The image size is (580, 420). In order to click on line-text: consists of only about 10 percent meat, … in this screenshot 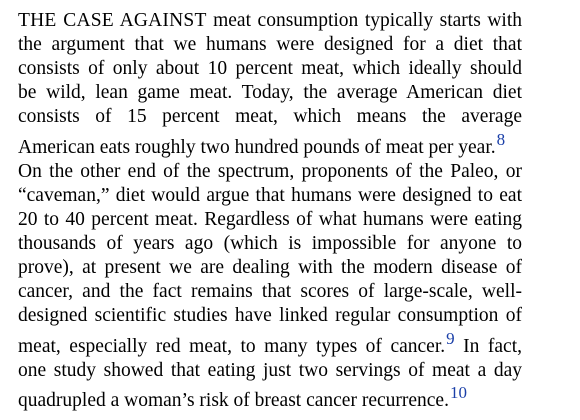, I will do `click(270, 68)`.